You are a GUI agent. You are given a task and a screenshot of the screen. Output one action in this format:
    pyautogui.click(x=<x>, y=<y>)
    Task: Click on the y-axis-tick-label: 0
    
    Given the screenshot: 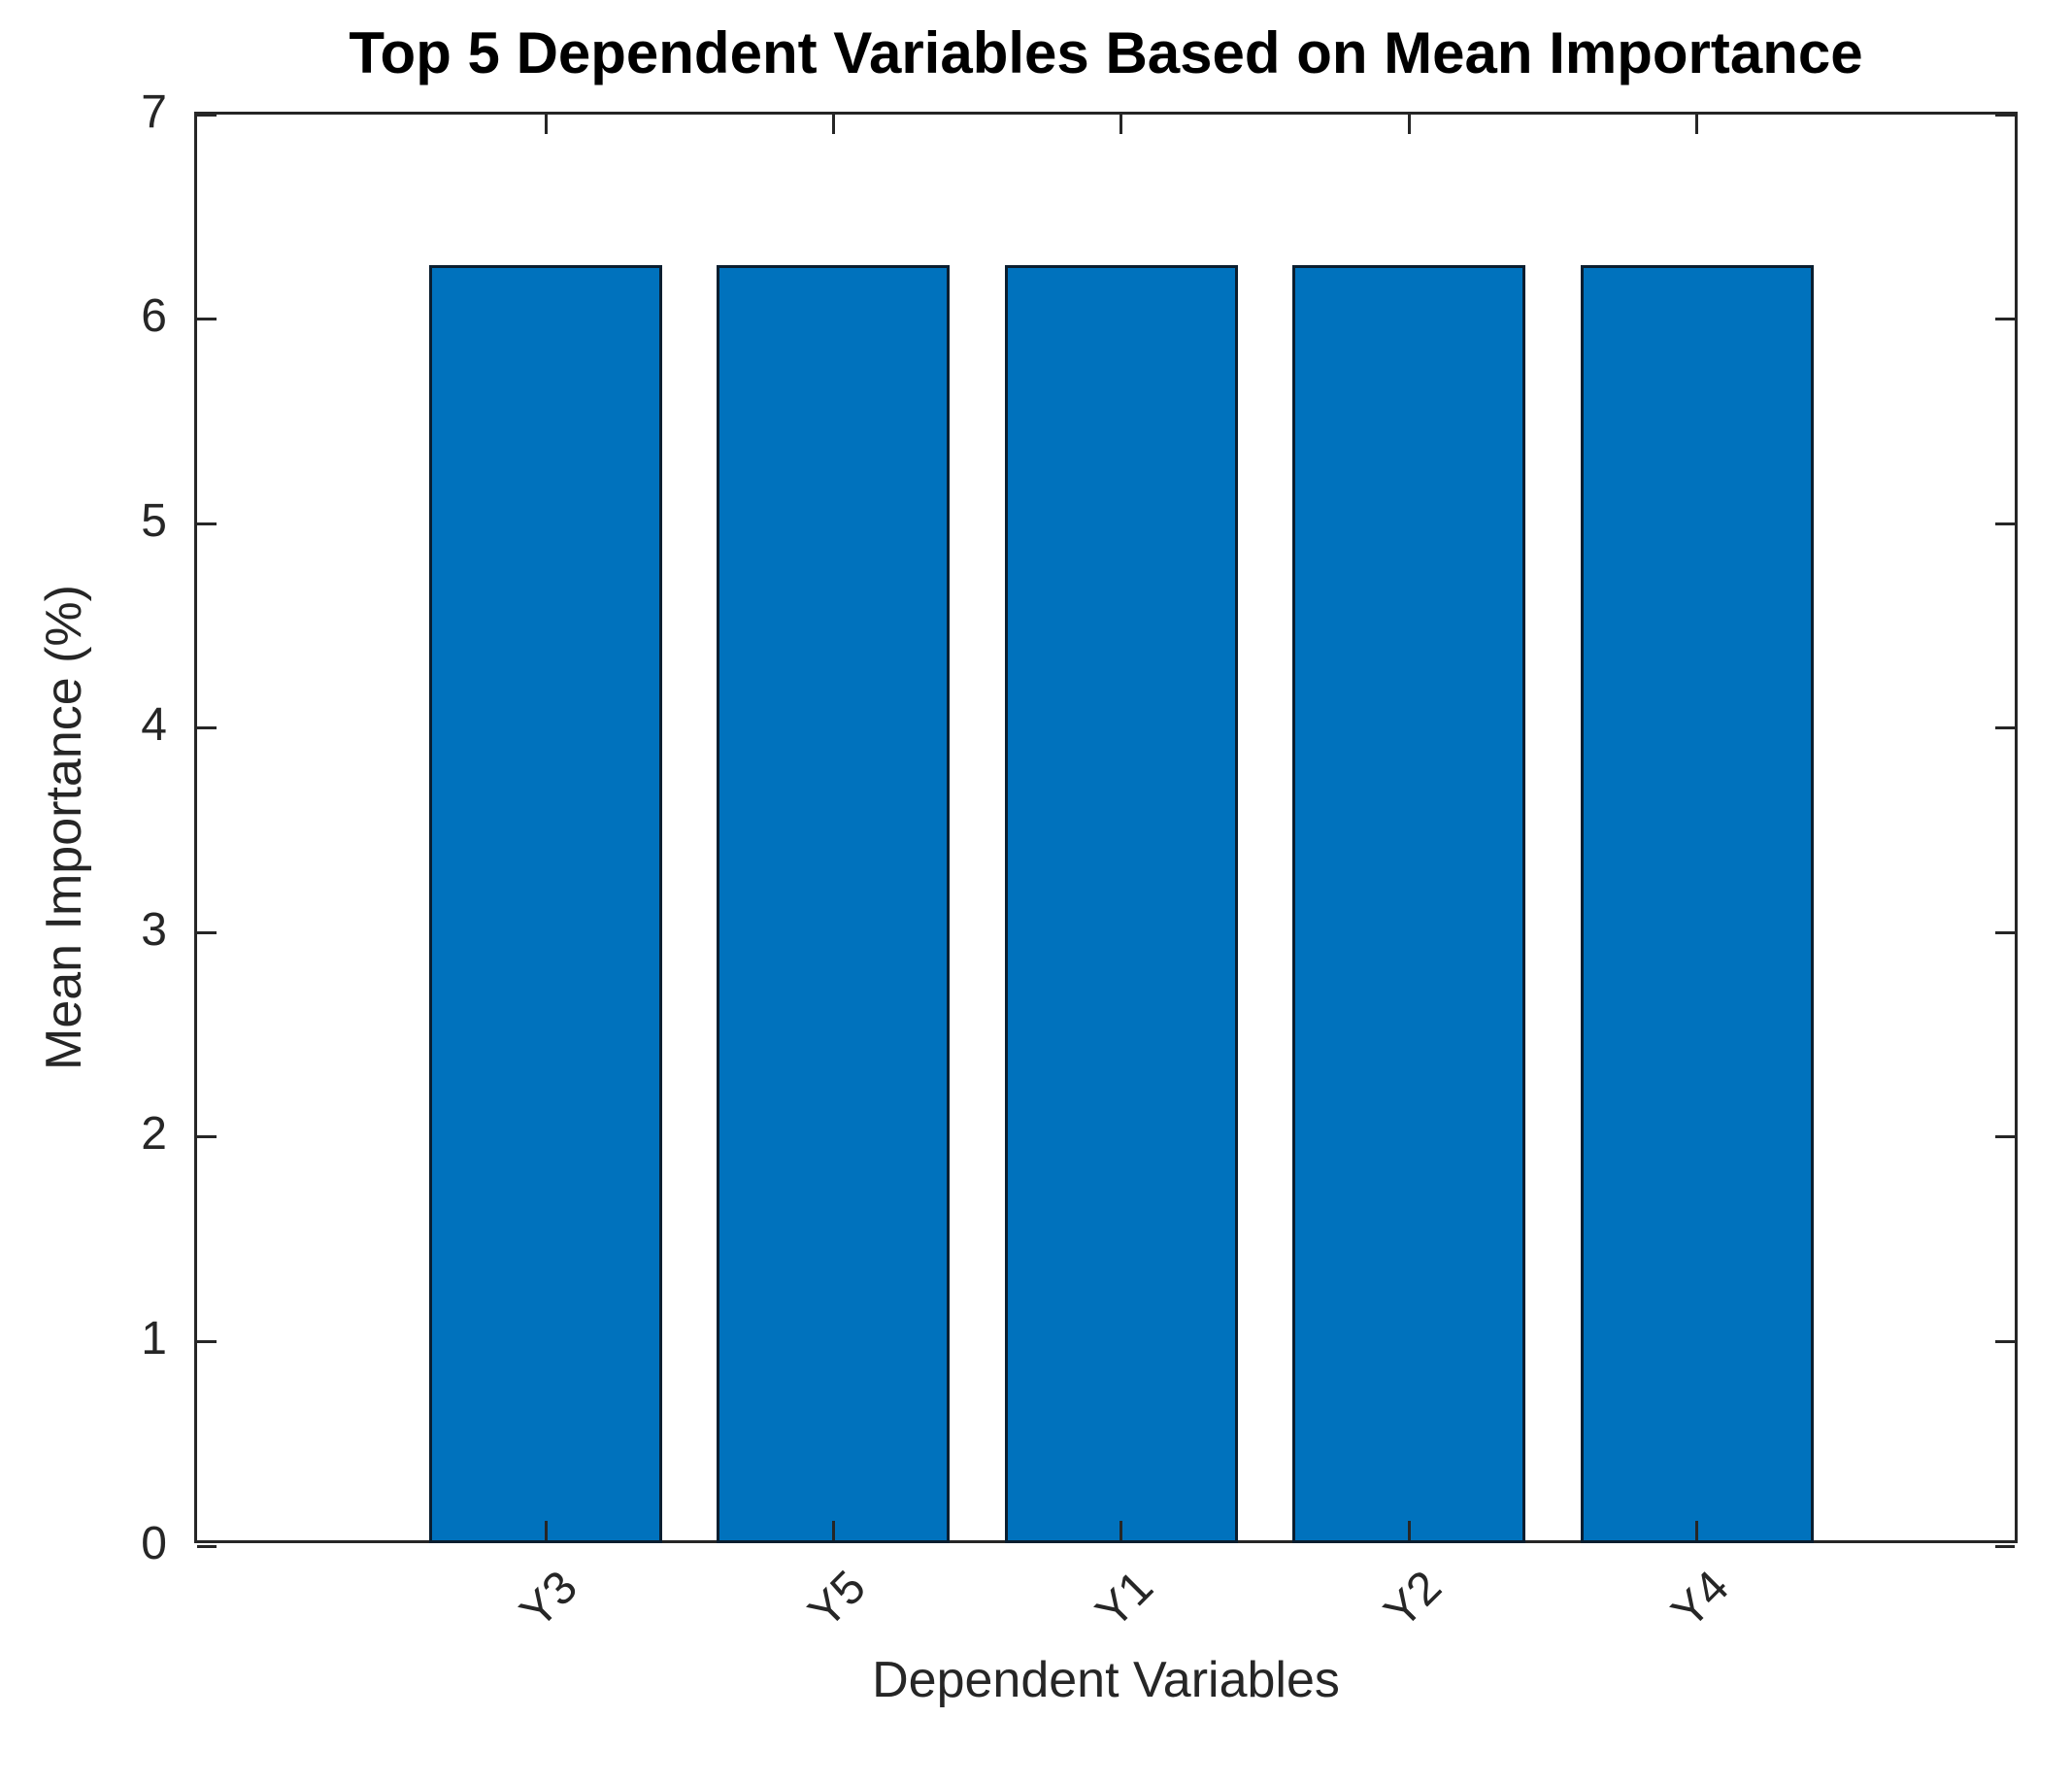 What is the action you would take?
    pyautogui.click(x=154, y=1543)
    